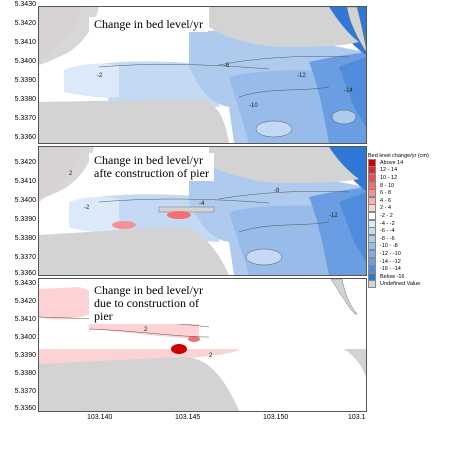  I want to click on legend-item: Undefined Value, so click(412, 284).